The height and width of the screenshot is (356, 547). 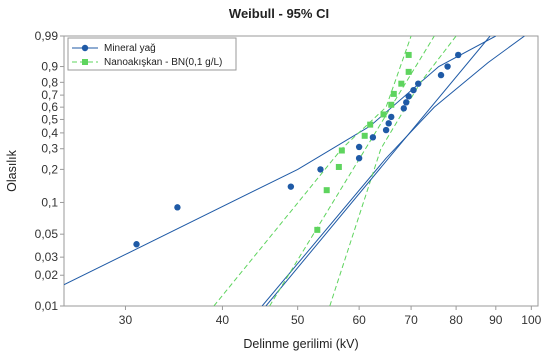 What do you see at coordinates (47, 275) in the screenshot?
I see `y-tick-label: 0,02` at bounding box center [47, 275].